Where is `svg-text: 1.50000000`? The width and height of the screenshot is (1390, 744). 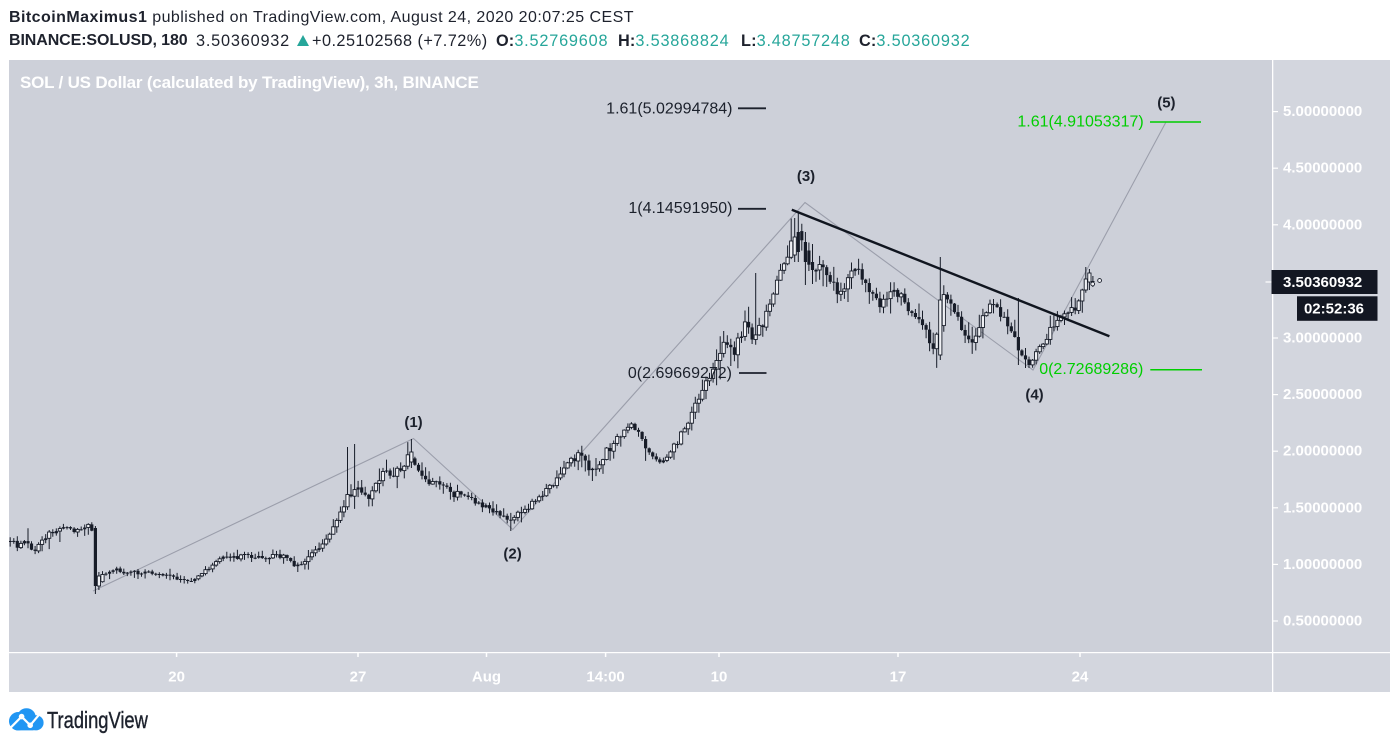
svg-text: 1.50000000 is located at coordinates (1322, 507).